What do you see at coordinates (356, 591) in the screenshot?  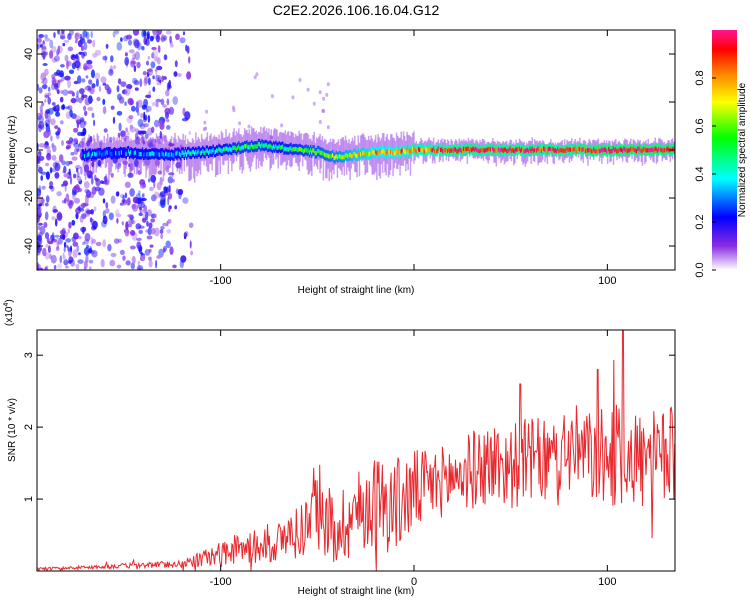 I see `snr-xlabel: Height of straight line (km)` at bounding box center [356, 591].